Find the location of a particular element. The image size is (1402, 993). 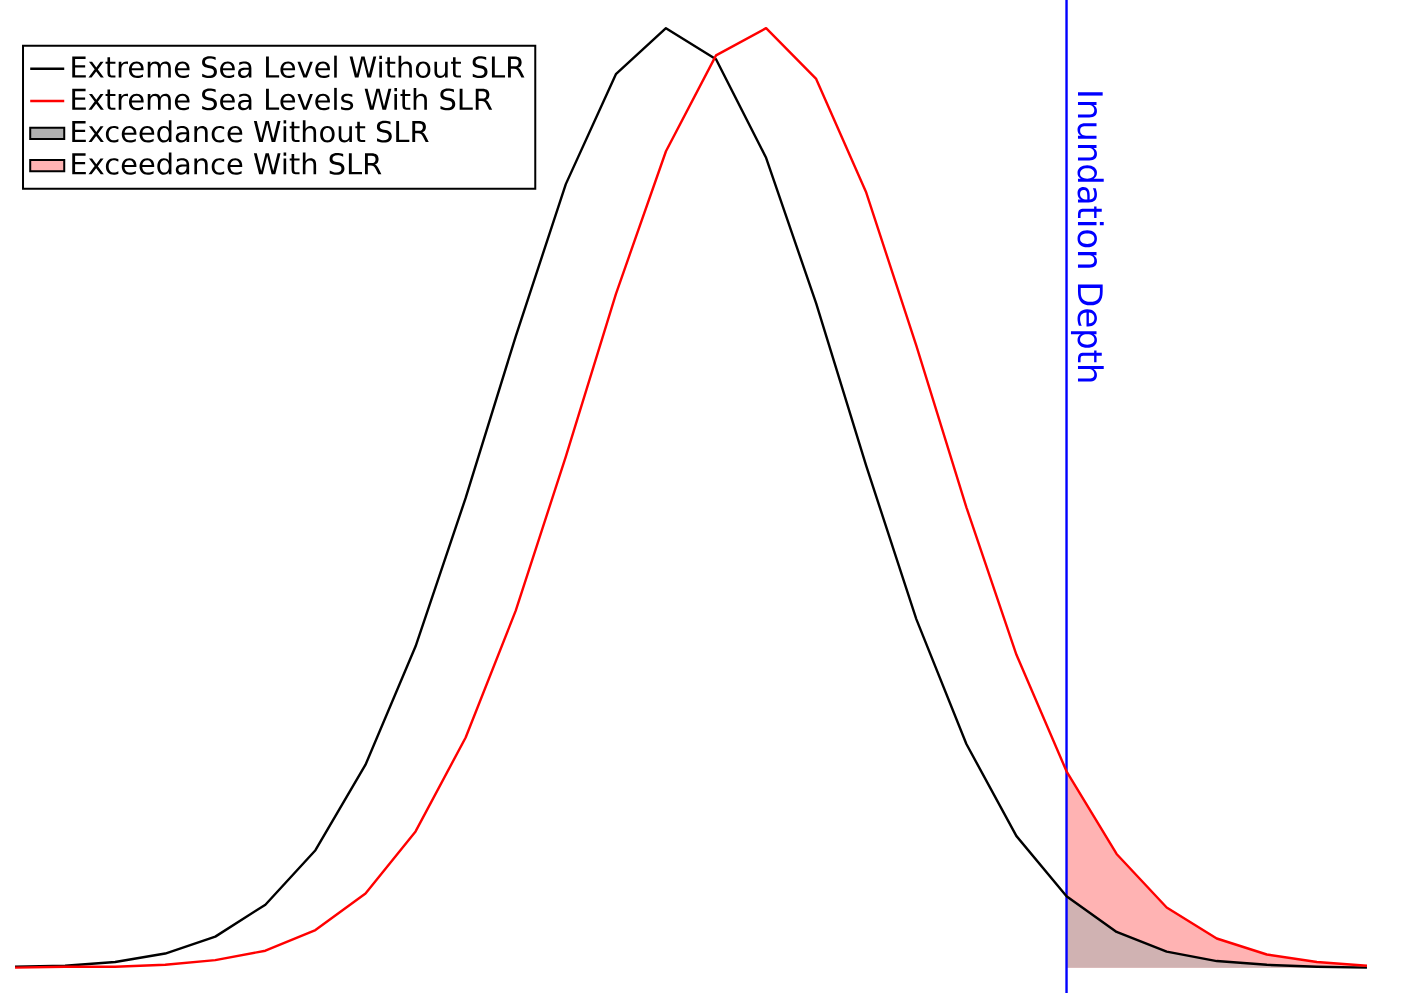

text: Extreme Sea Levels With SLR is located at coordinates (282, 99).